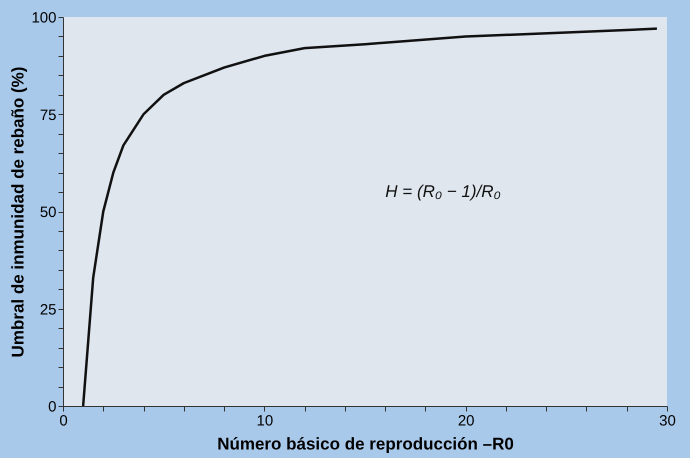 The image size is (693, 462). I want to click on x-tick-label: 20, so click(466, 421).